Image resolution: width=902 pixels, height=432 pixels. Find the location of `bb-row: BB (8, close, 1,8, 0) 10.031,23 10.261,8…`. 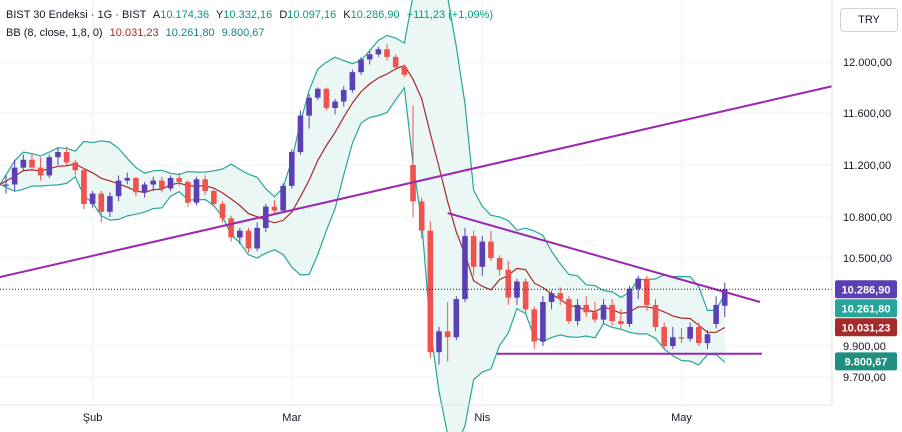

bb-row: BB (8, close, 1,8, 0) 10.031,23 10.261,8… is located at coordinates (251, 33).